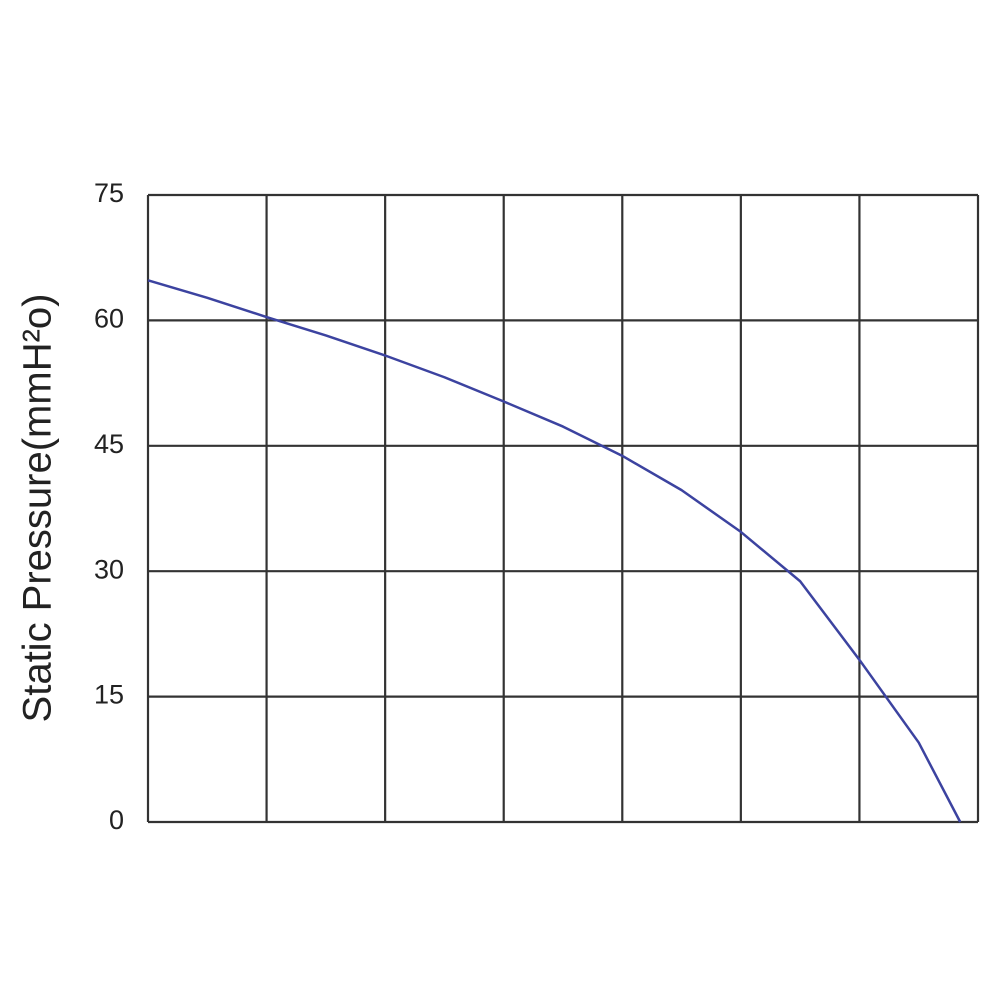 The width and height of the screenshot is (996, 996). I want to click on y-axis-label: Static Pressure(mmH²o), so click(38, 508).